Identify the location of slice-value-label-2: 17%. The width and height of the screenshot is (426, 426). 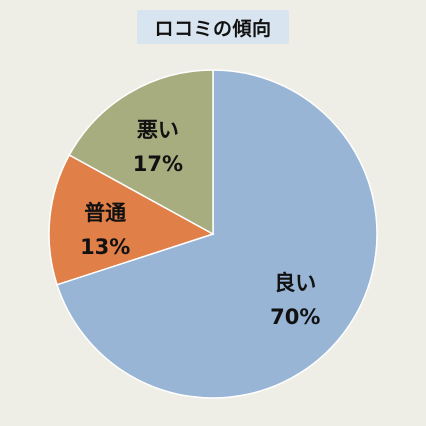
(158, 164).